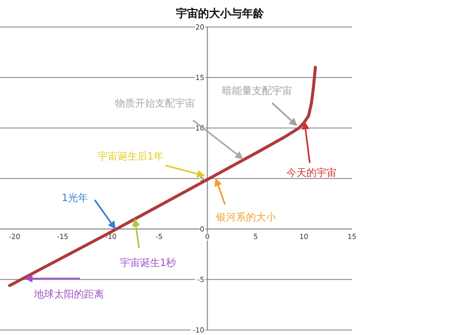 Image resolution: width=450 pixels, height=335 pixels. I want to click on chart-title: 宇宙的大小与年龄, so click(220, 13).